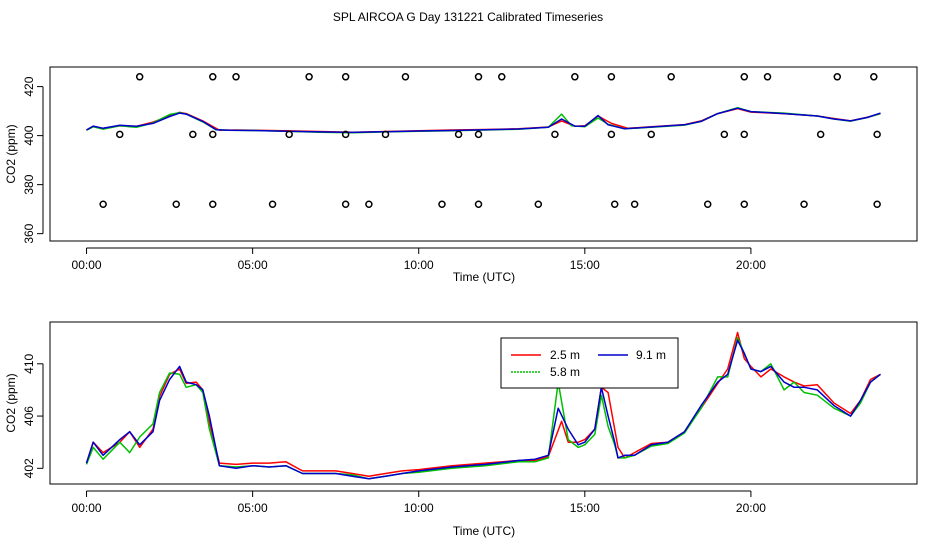 The image size is (936, 540). I want to click on y-tick-label: 360, so click(29, 233).